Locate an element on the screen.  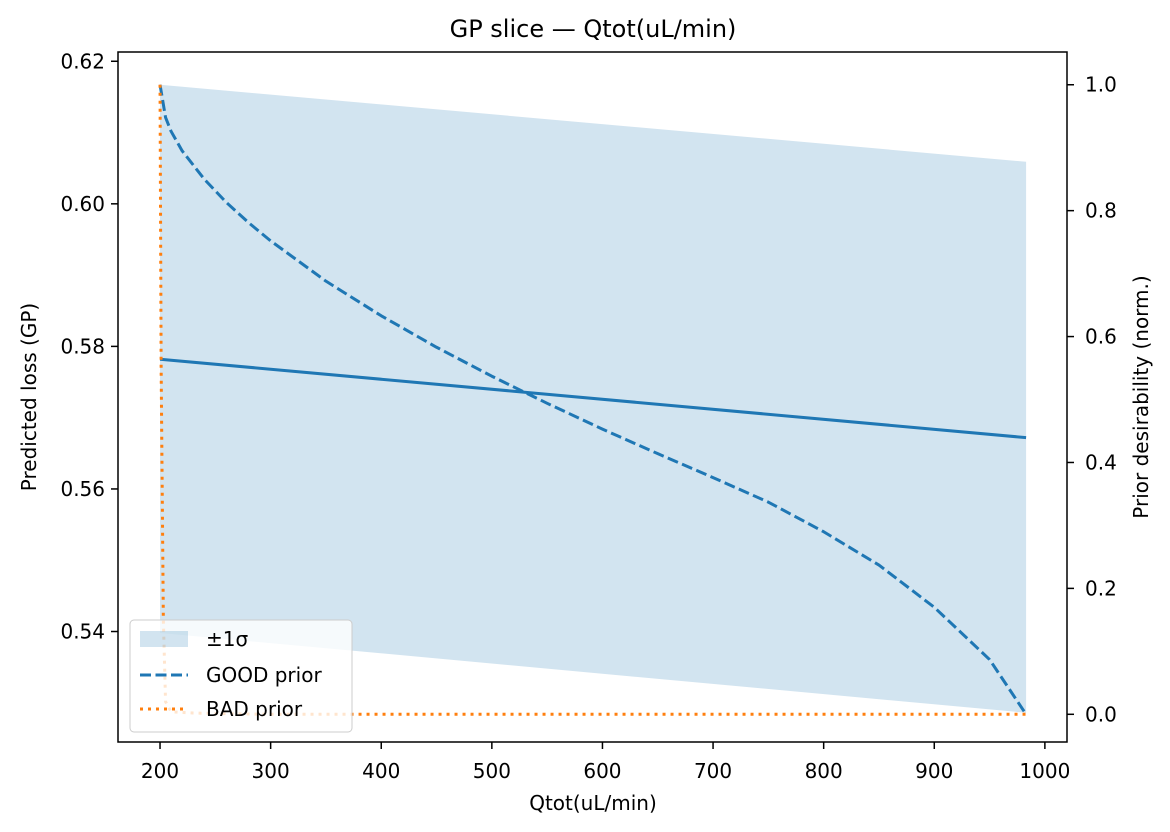
x-tick-label: 800 is located at coordinates (824, 771).